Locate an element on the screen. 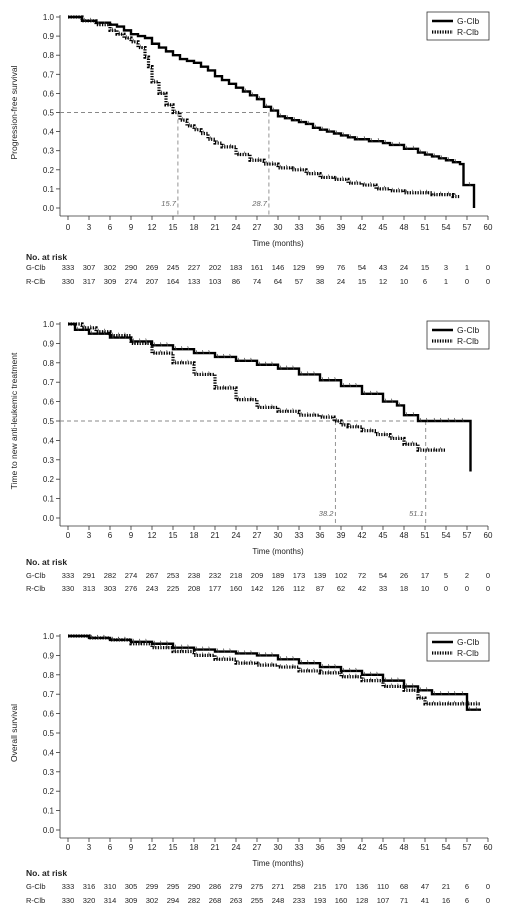 The image size is (520, 919). risk-row-label: G-Clb is located at coordinates (36, 886).